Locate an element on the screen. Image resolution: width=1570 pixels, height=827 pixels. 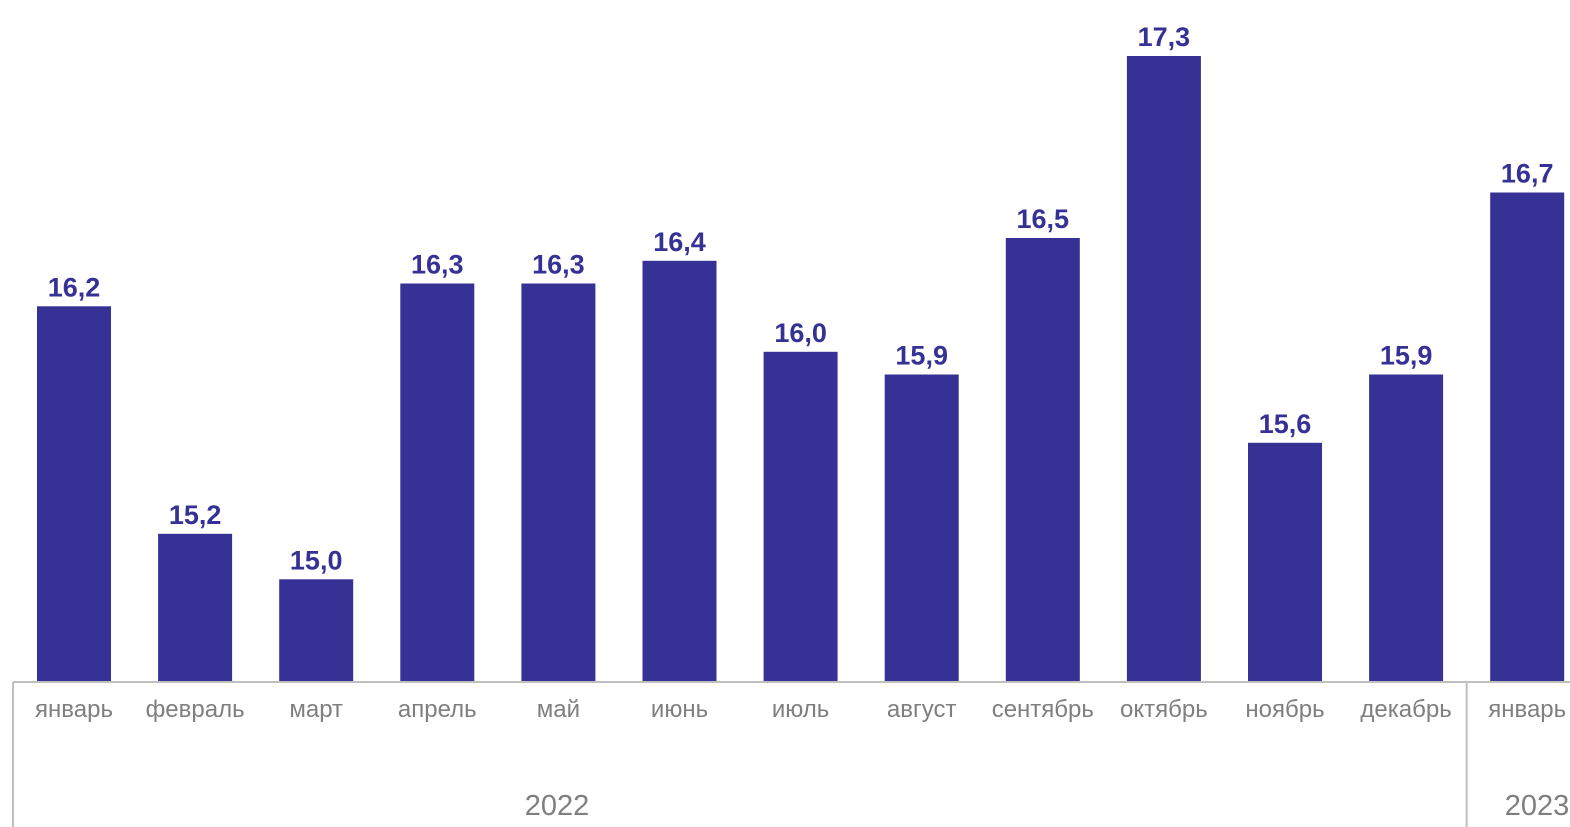
category-label-6: июль is located at coordinates (800, 709).